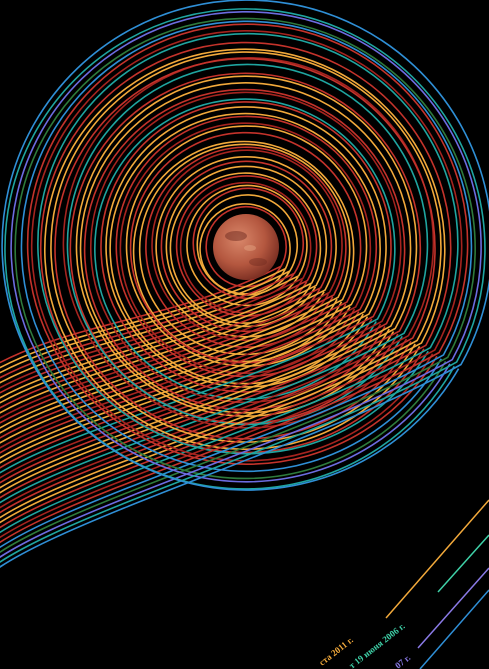 This screenshot has height=669, width=489. I want to click on planet-light-marking, so click(250, 248).